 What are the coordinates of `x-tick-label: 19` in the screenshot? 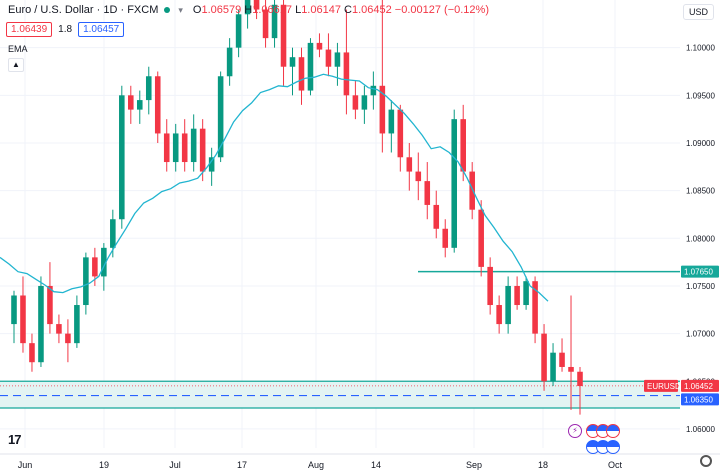 It's located at (104, 465).